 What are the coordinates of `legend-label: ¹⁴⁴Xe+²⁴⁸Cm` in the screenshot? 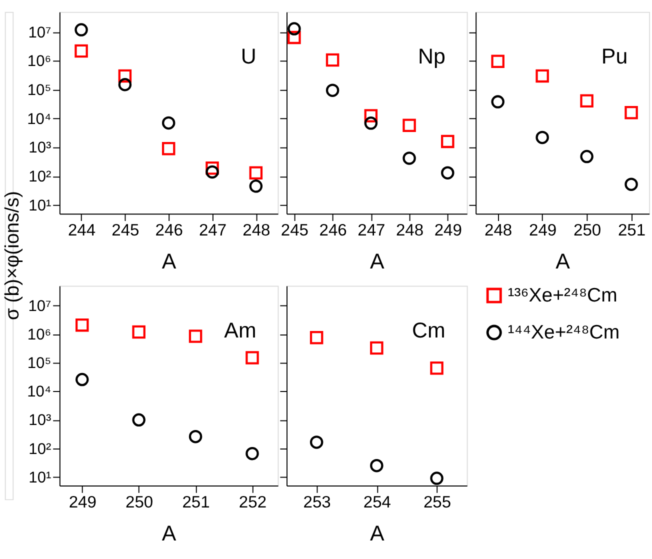 It's located at (564, 332).